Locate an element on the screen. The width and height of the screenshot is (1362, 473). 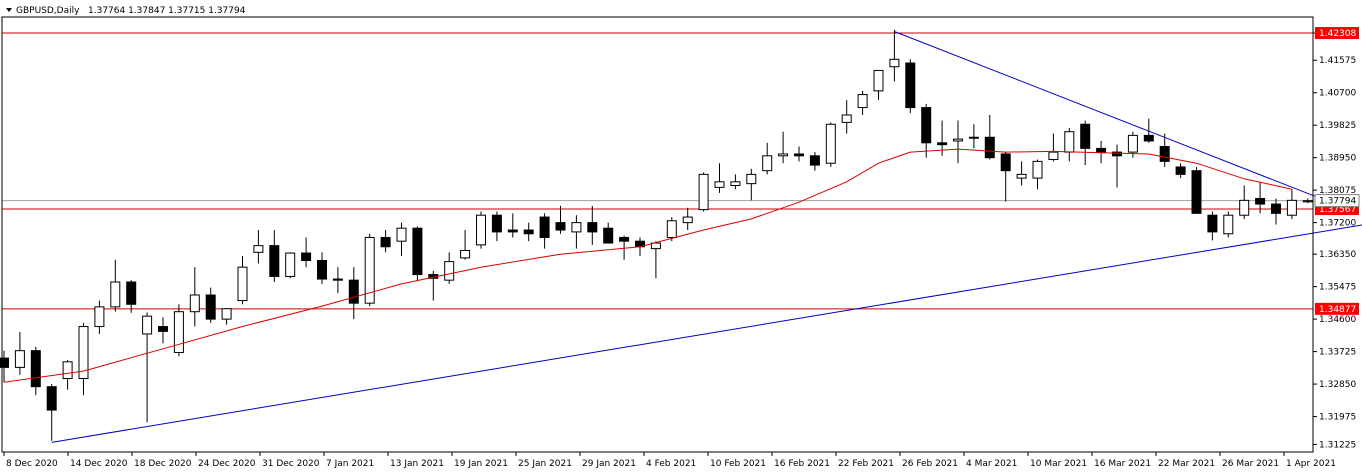
level-price-label: 1.34877 is located at coordinates (1337, 310).